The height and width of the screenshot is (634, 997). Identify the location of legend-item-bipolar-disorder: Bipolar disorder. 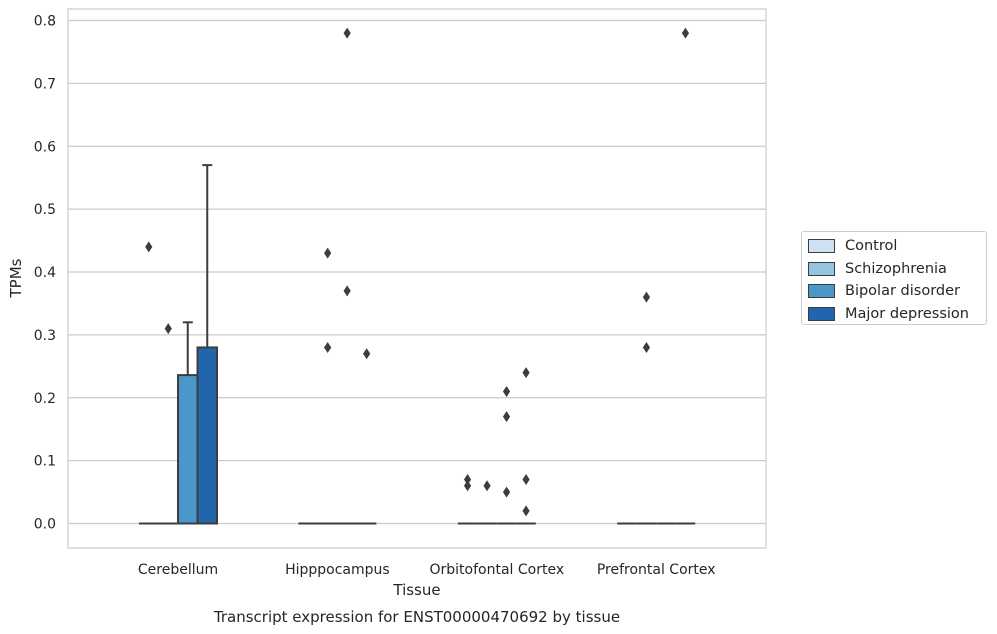
(897, 291).